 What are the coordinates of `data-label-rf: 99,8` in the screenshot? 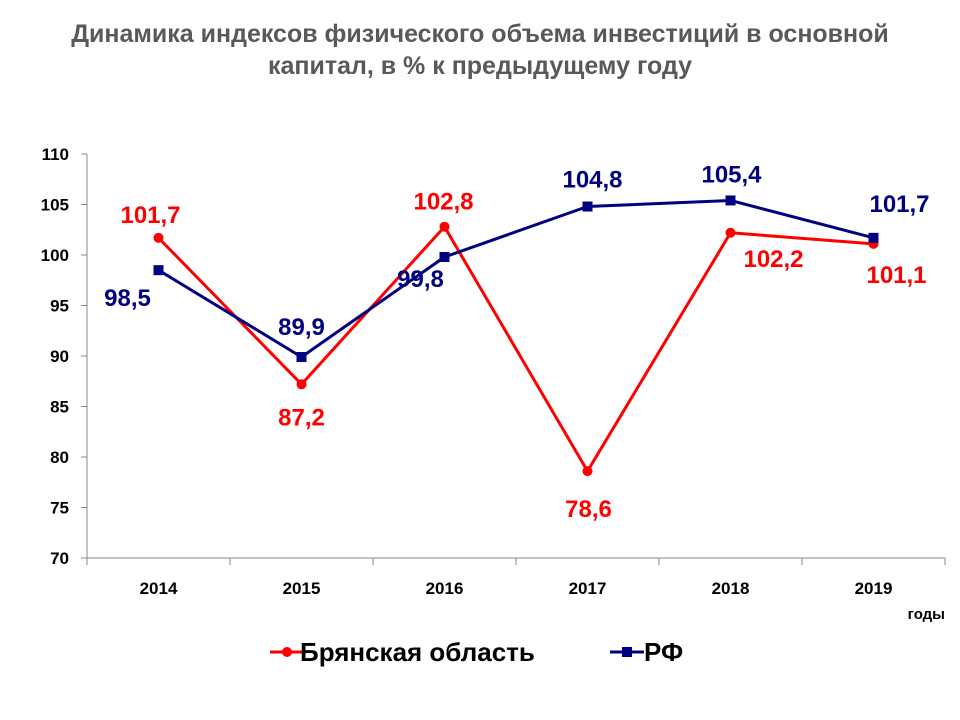 It's located at (420, 279).